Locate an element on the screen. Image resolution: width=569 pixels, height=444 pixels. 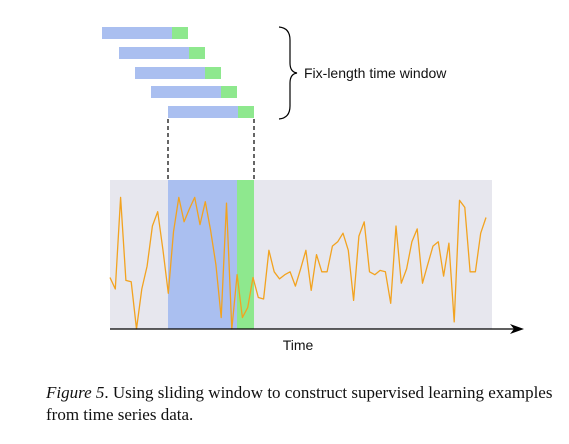
window-bars-stack is located at coordinates (178, 72).